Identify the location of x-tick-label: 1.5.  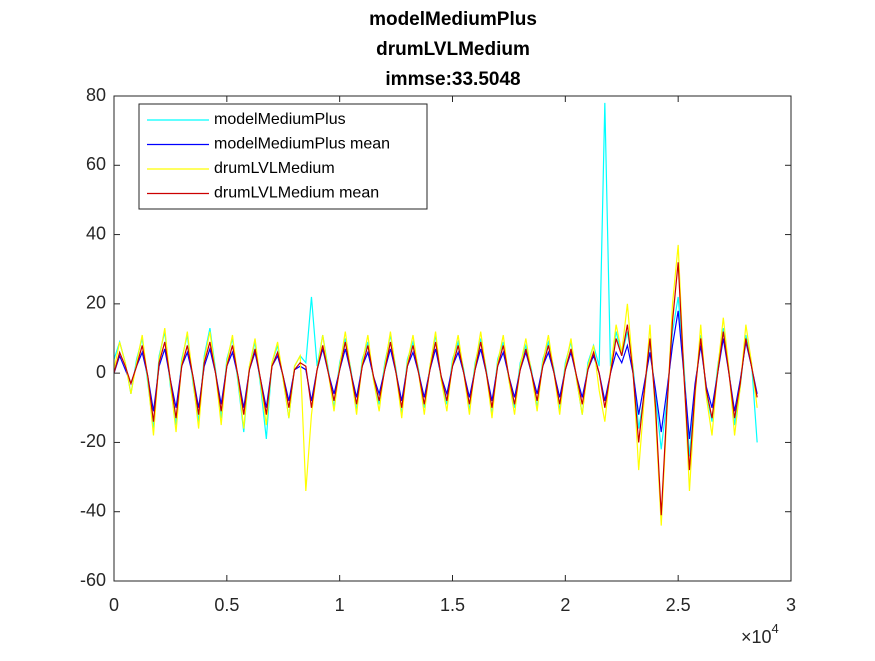
(452, 605).